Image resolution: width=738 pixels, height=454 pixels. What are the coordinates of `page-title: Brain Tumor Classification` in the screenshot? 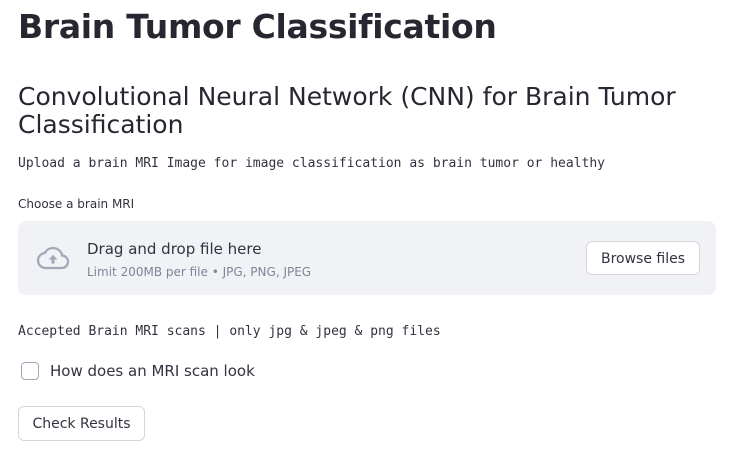 It's located at (257, 26).